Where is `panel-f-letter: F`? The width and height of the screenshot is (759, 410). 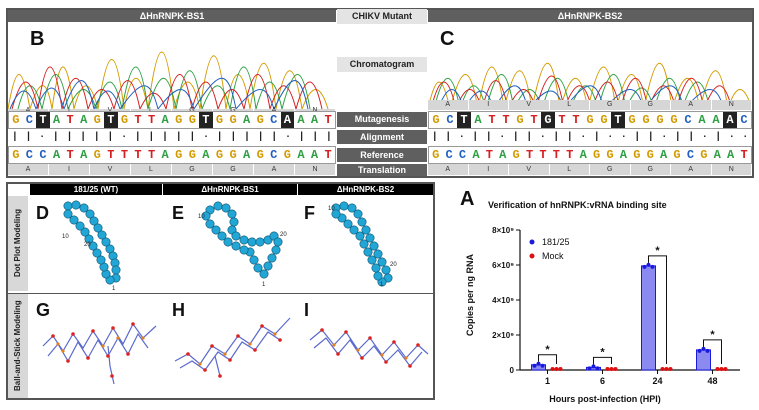 panel-f-letter: F is located at coordinates (309, 213).